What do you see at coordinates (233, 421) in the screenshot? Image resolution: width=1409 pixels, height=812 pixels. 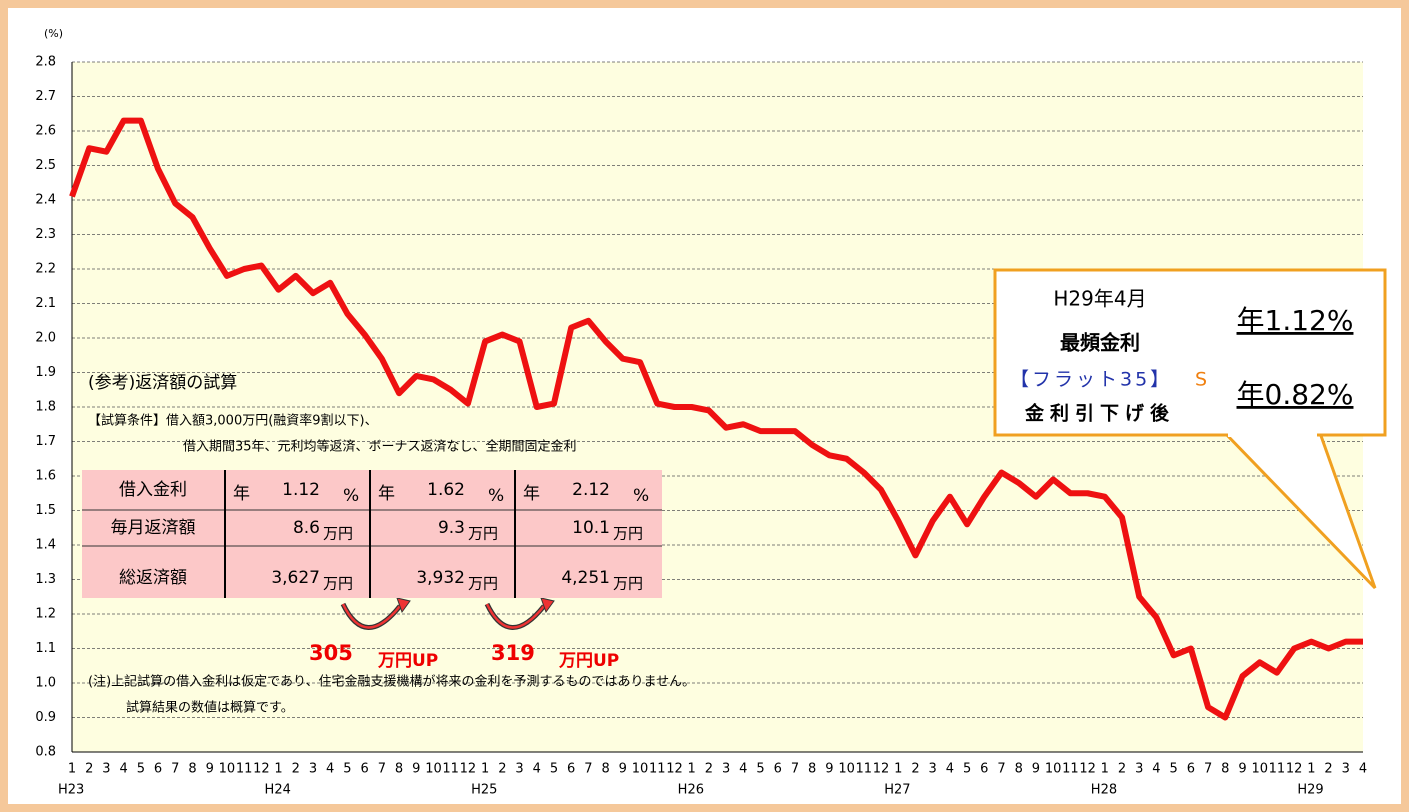 I see `condition: 【試算条件】借入額3,000万円(融資率9割以下)、` at bounding box center [233, 421].